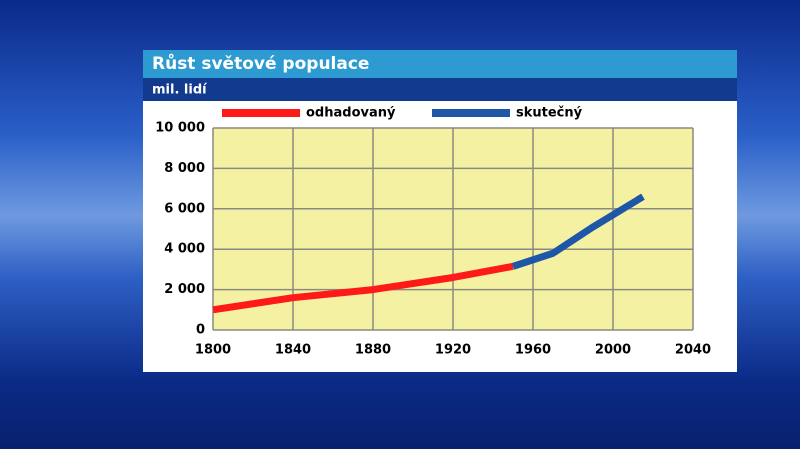  I want to click on subtitle-bar, so click(440, 89).